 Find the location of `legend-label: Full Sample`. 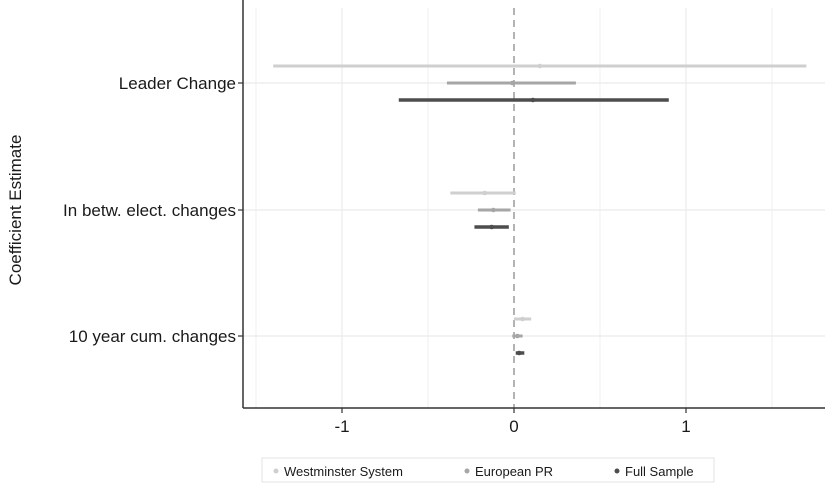

legend-label: Full Sample is located at coordinates (659, 471).